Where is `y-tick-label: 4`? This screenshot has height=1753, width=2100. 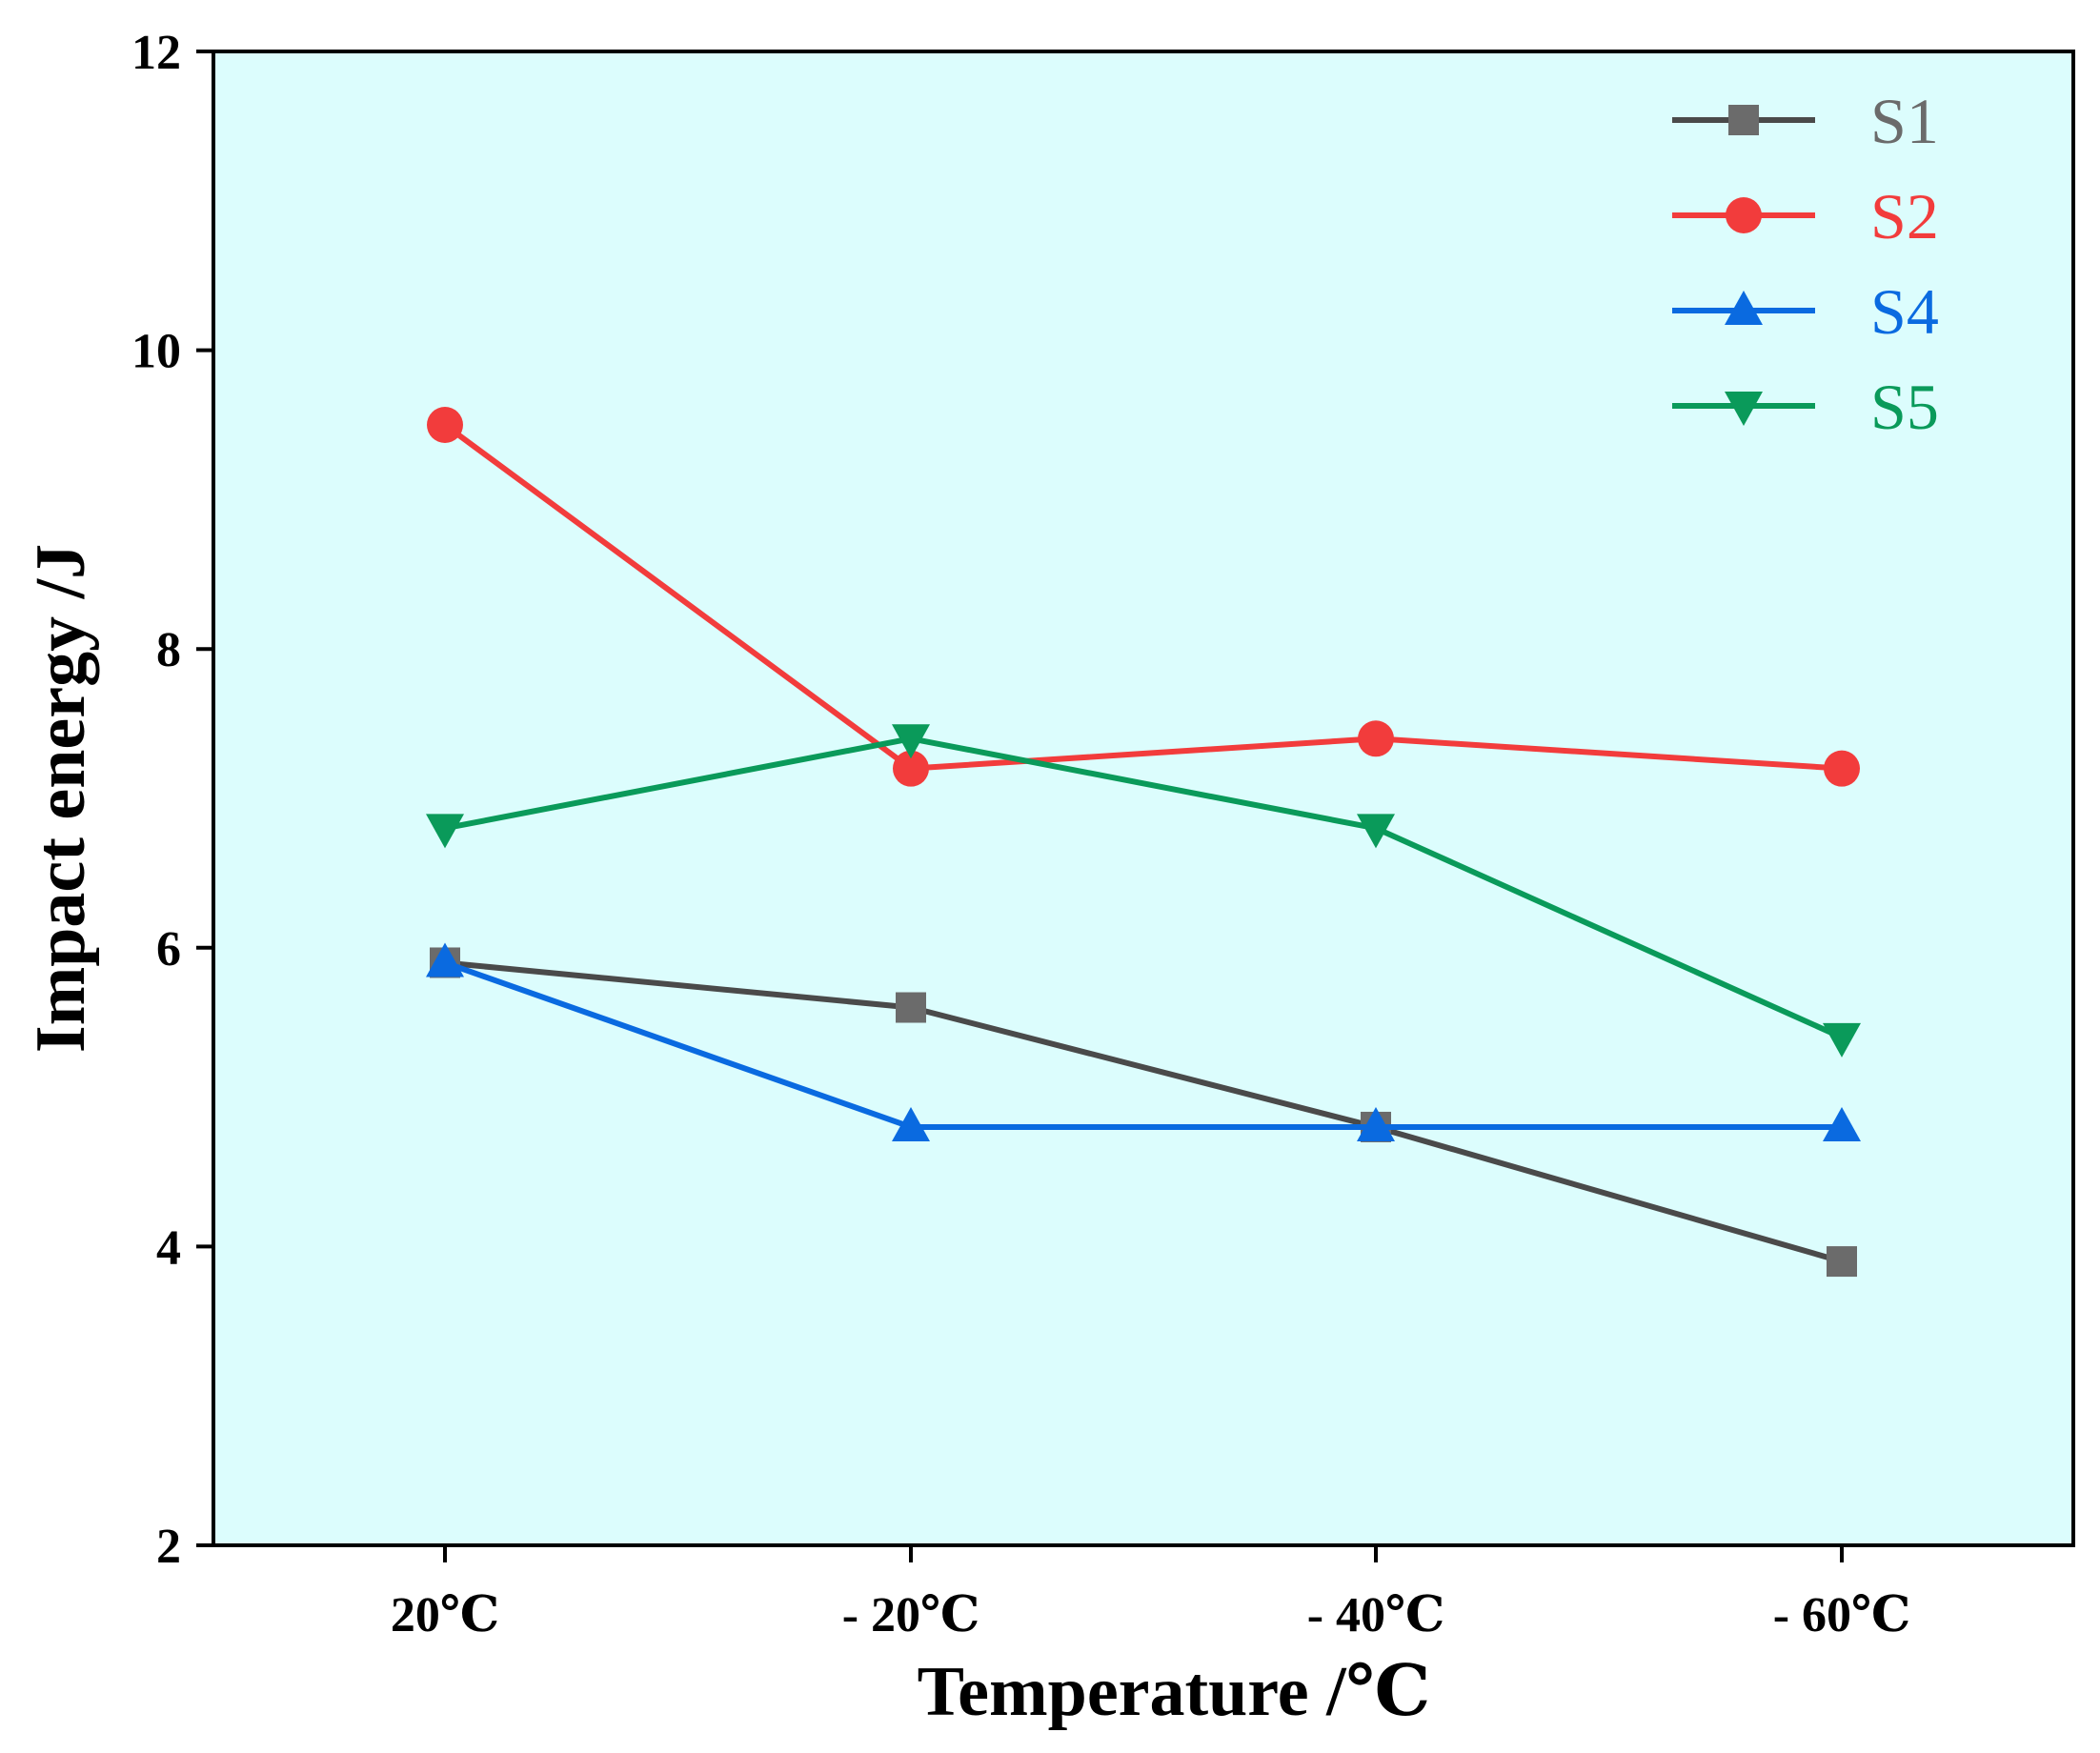 y-tick-label: 4 is located at coordinates (168, 1248).